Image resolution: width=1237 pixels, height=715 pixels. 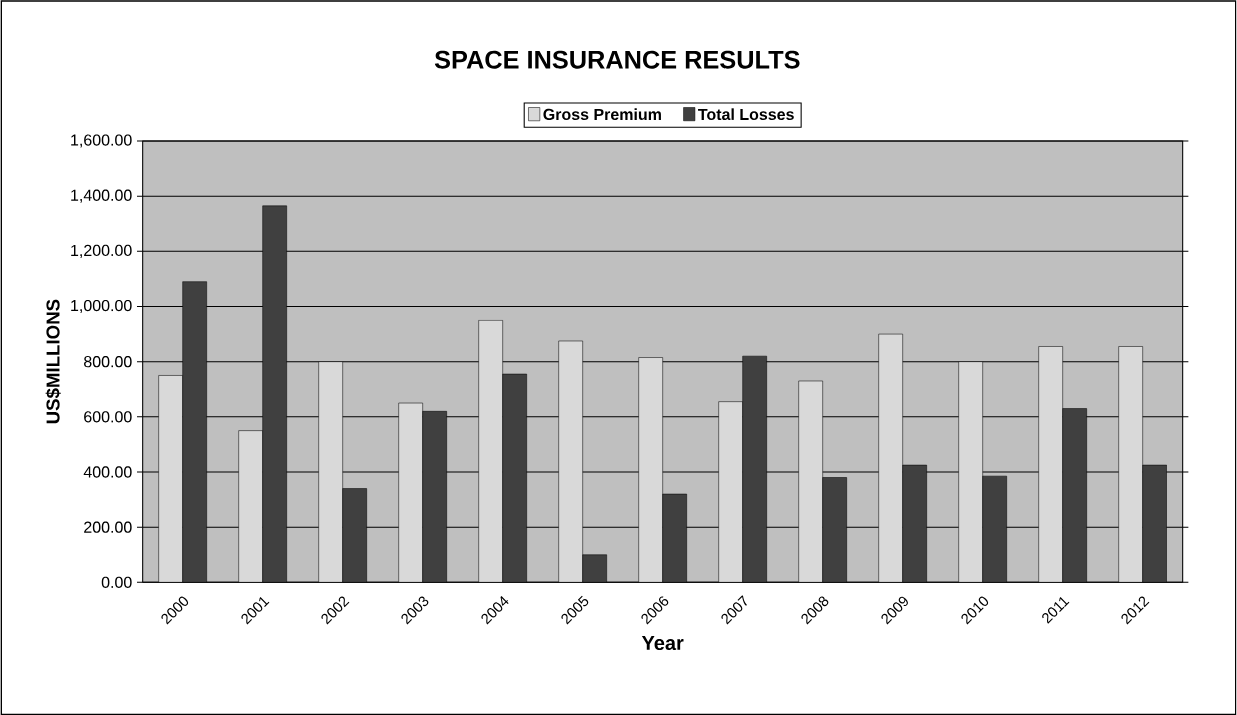 I want to click on legend-label: Gross Premium, so click(x=602, y=114).